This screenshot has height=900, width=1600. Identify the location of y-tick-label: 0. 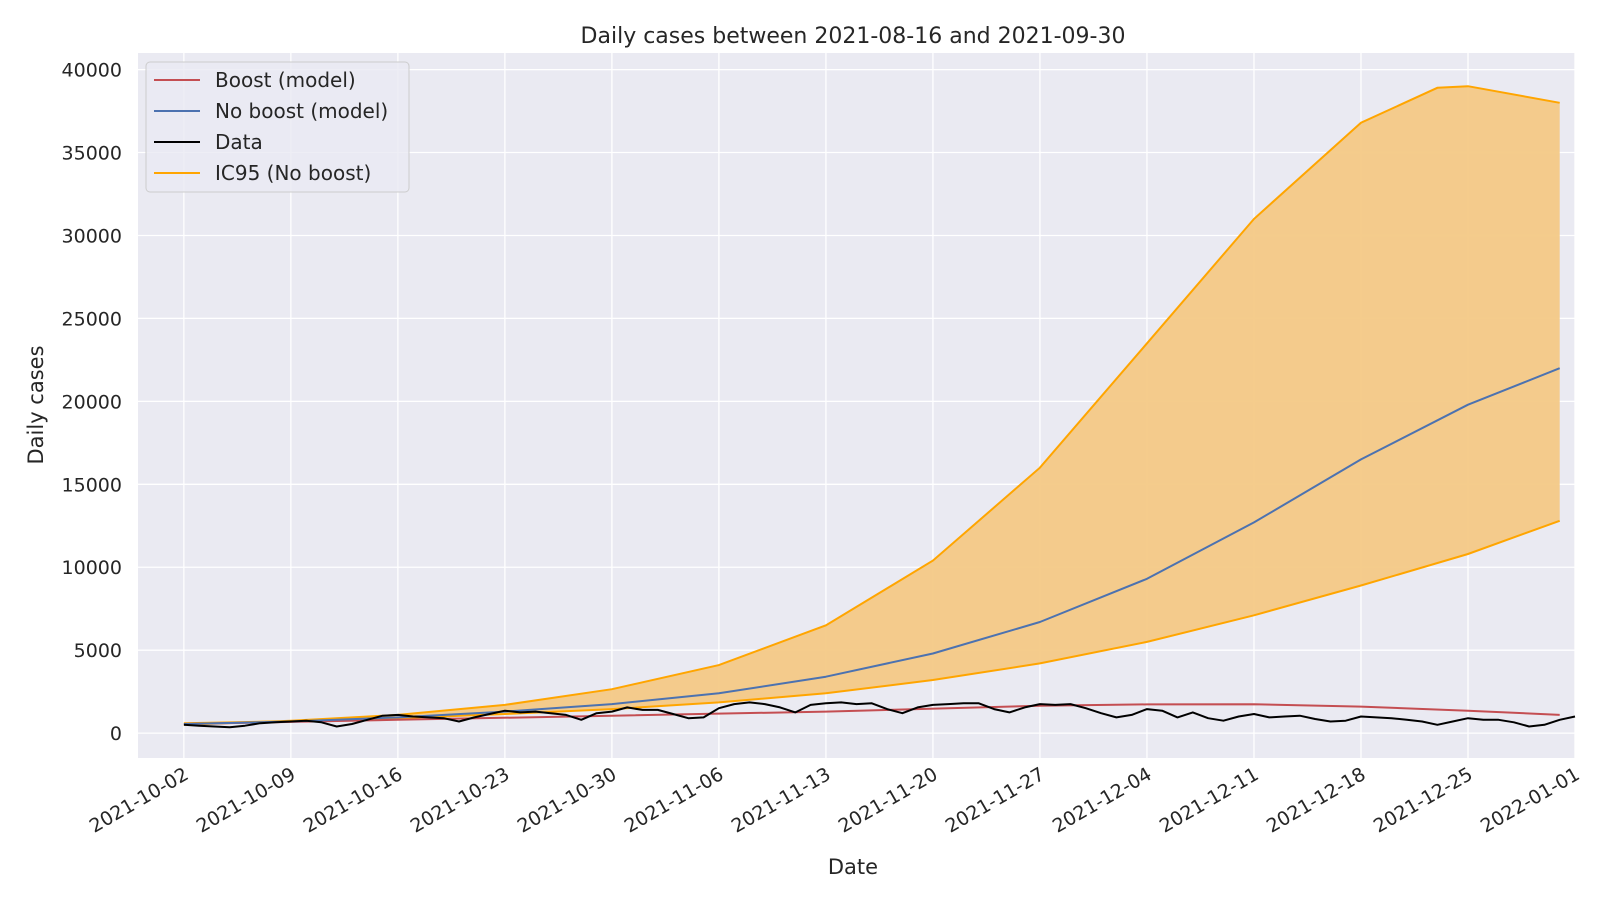
(116, 734).